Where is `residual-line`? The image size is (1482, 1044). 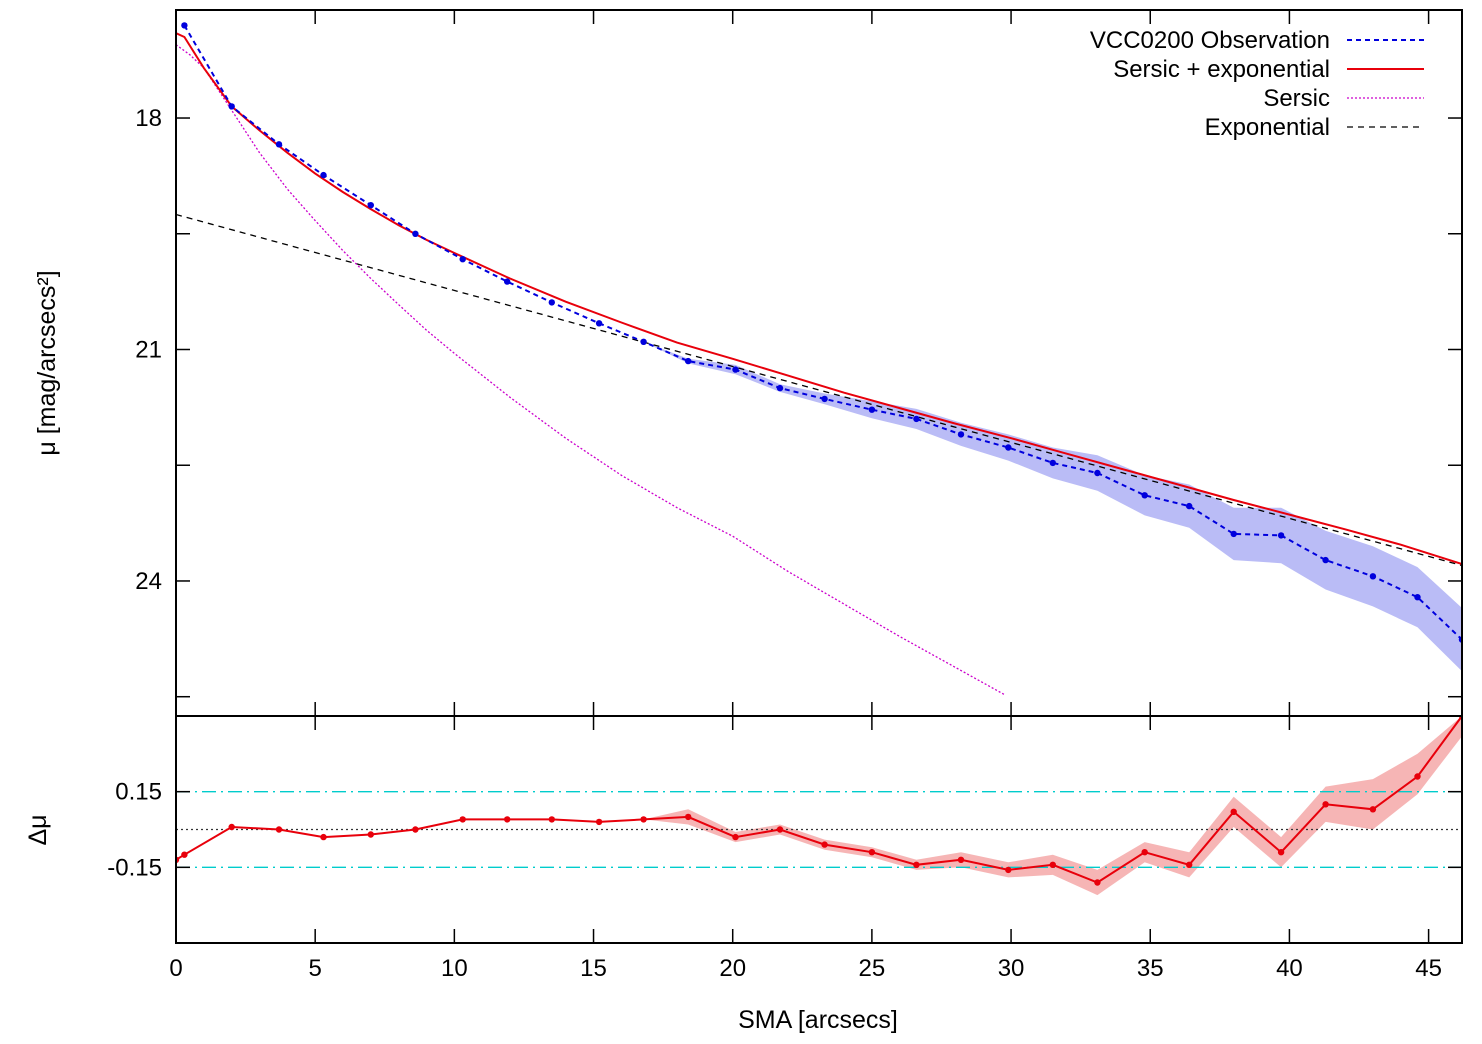
residual-line is located at coordinates (819, 800).